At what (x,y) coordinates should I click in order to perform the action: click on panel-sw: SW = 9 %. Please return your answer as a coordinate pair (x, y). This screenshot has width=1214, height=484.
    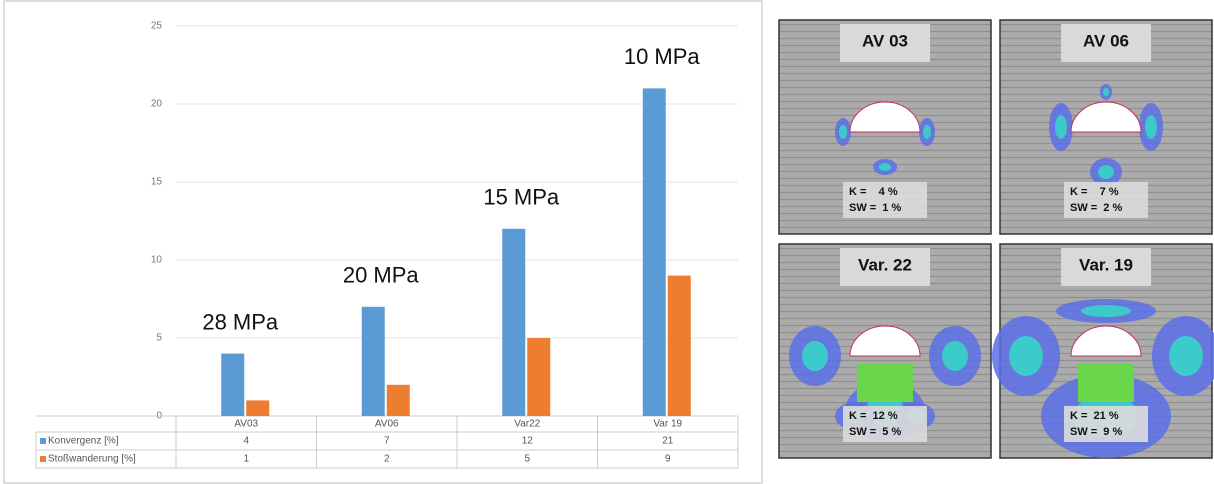
    Looking at the image, I should click on (1096, 432).